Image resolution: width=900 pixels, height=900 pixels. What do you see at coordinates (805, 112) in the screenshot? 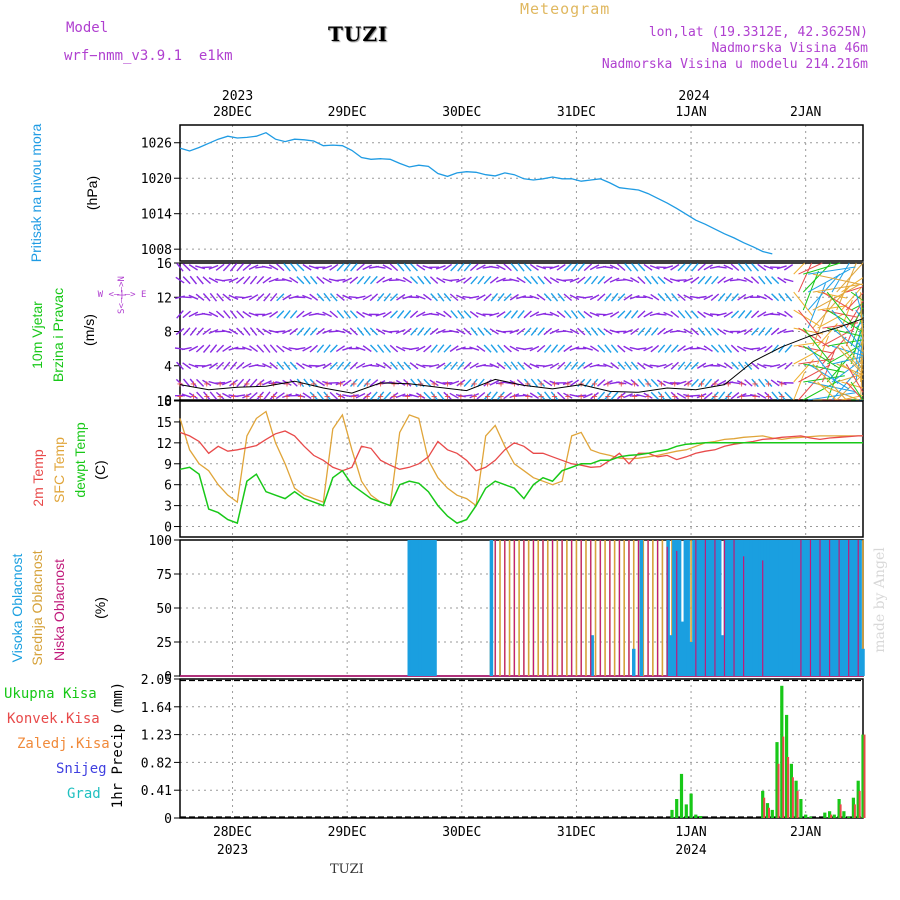
I see `top-day-label: 2JAN` at bounding box center [805, 112].